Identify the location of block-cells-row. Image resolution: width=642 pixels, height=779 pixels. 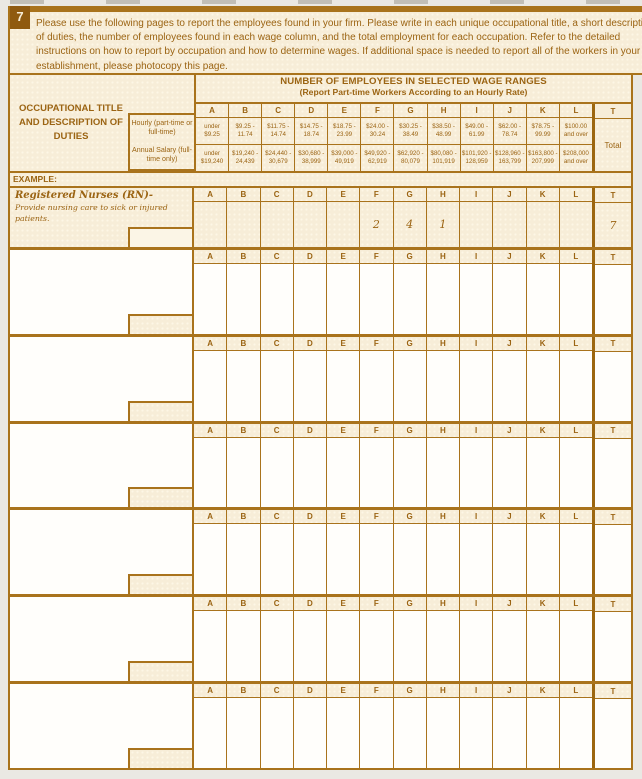
(393, 472).